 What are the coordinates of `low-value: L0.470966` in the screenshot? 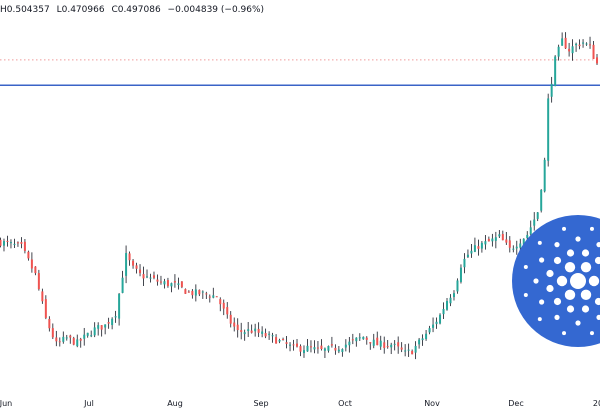 It's located at (80, 10).